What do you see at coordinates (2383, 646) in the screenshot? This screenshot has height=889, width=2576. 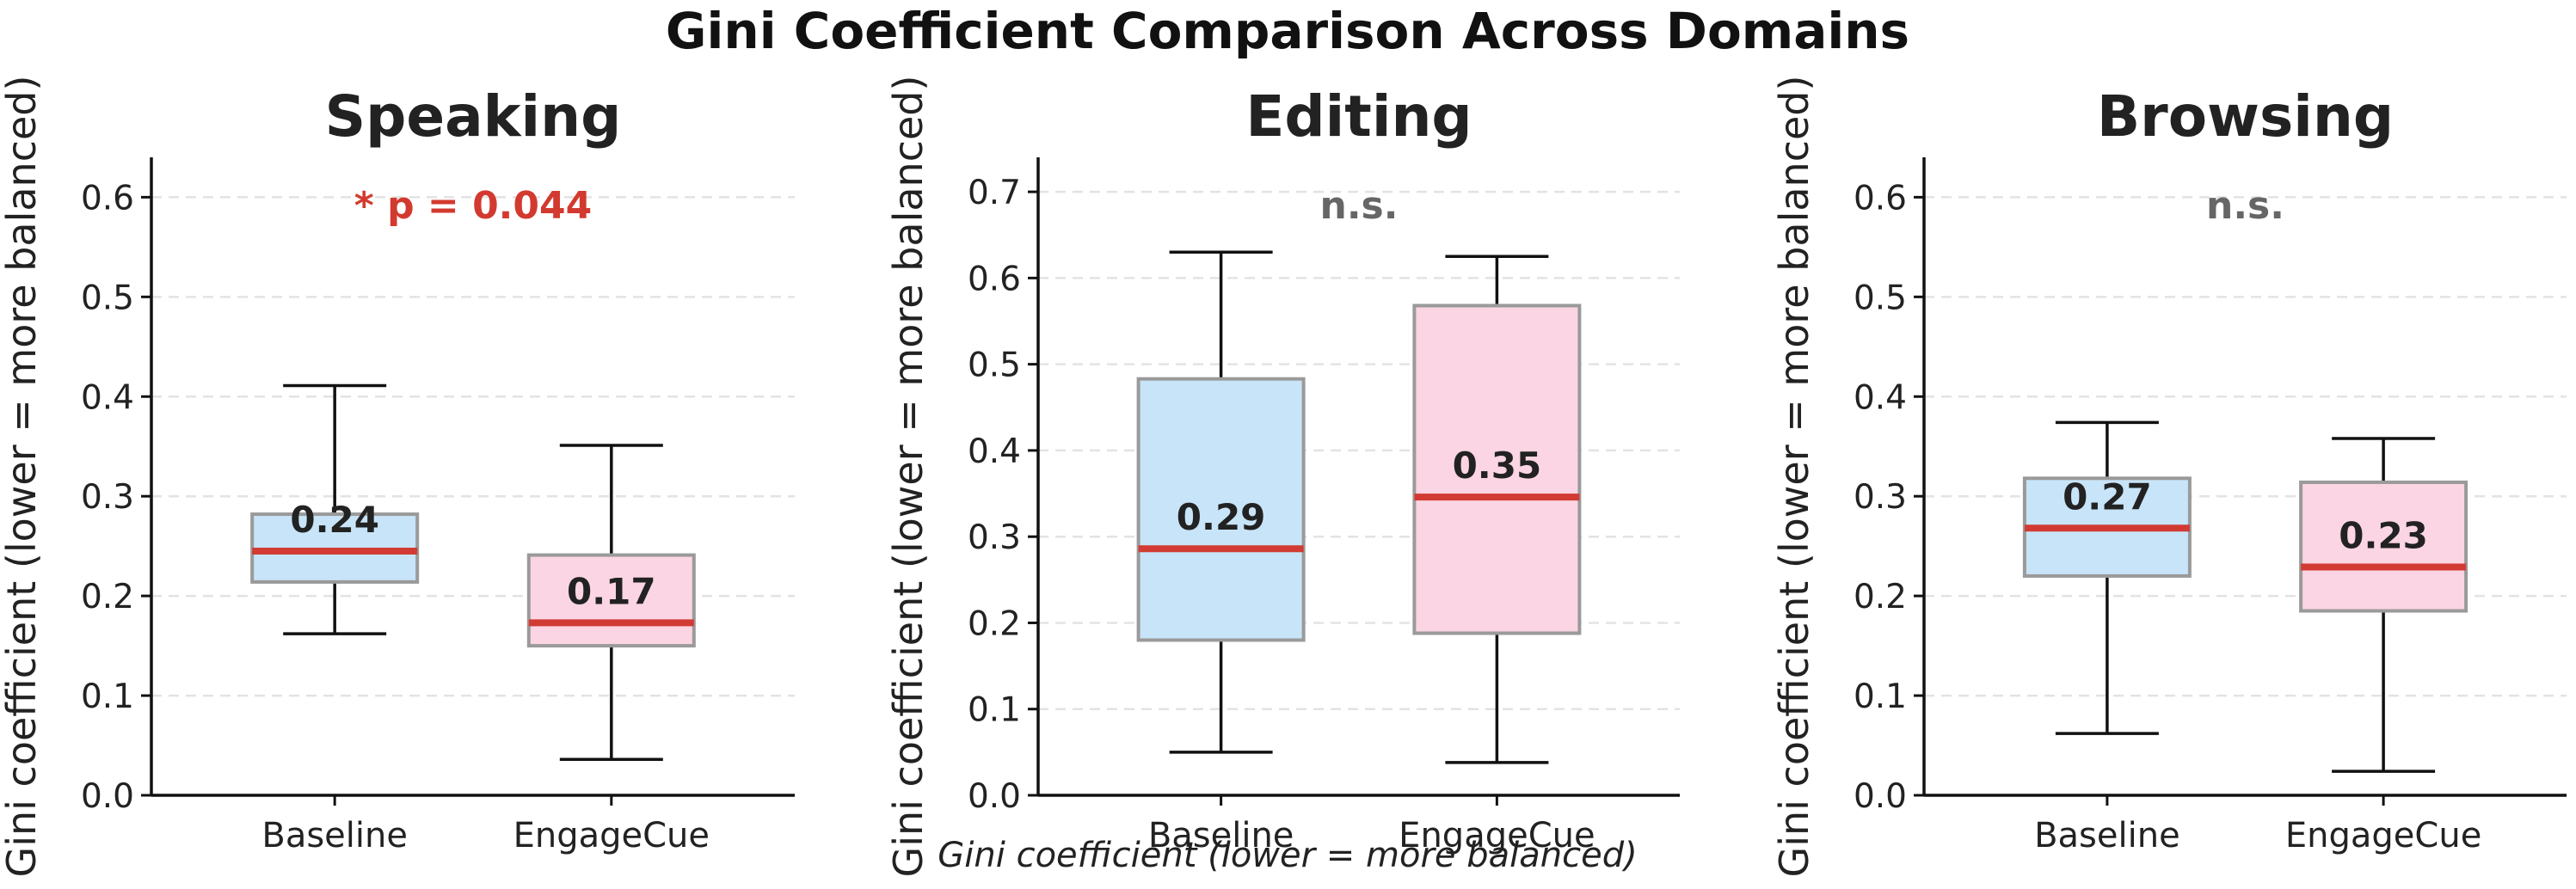 I see `box-engagecue: 0.23 EngageCue` at bounding box center [2383, 646].